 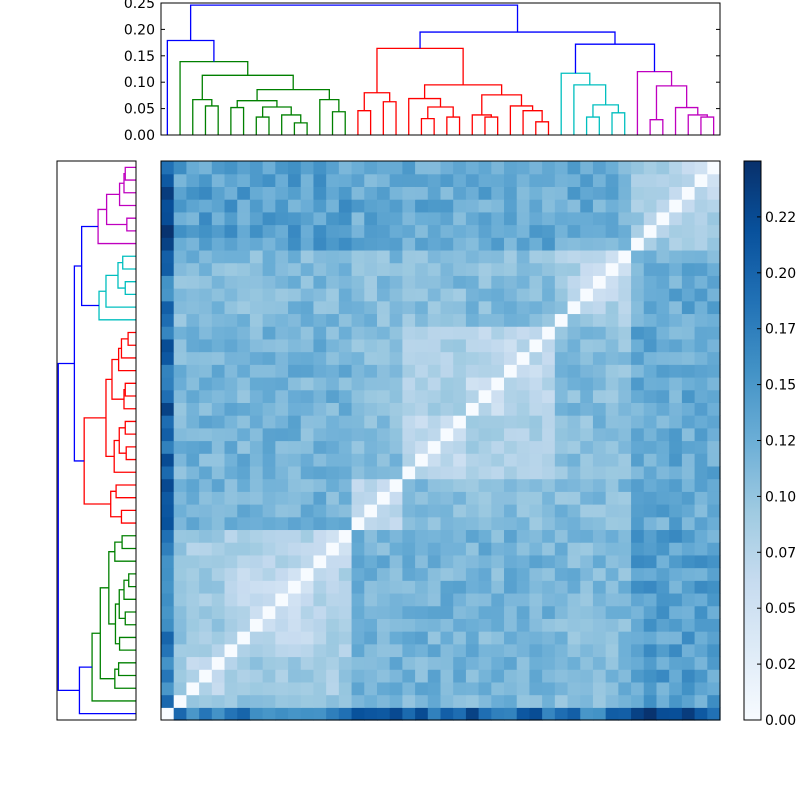 I want to click on dendrogram-link, so click(x=427, y=126).